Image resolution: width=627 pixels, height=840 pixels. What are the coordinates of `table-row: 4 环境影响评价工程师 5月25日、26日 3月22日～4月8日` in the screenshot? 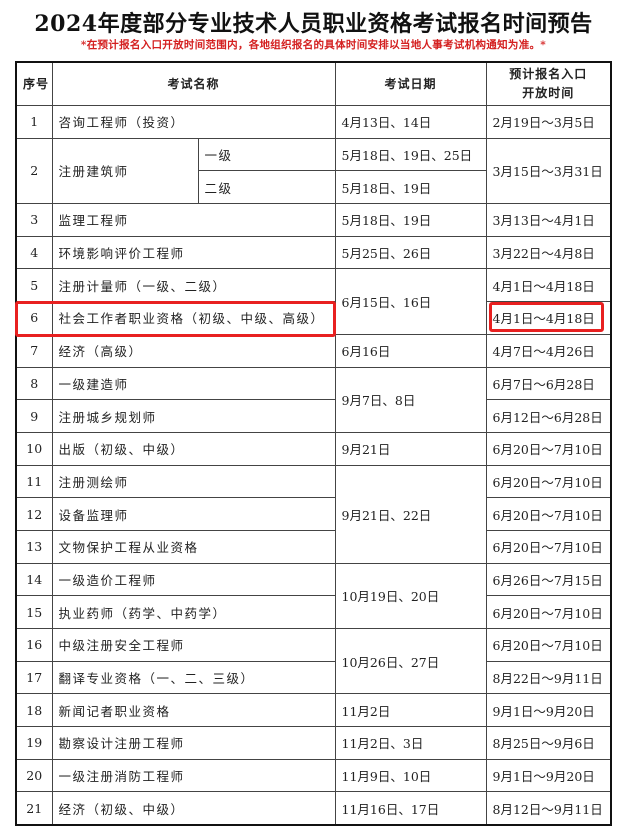 It's located at (313, 252).